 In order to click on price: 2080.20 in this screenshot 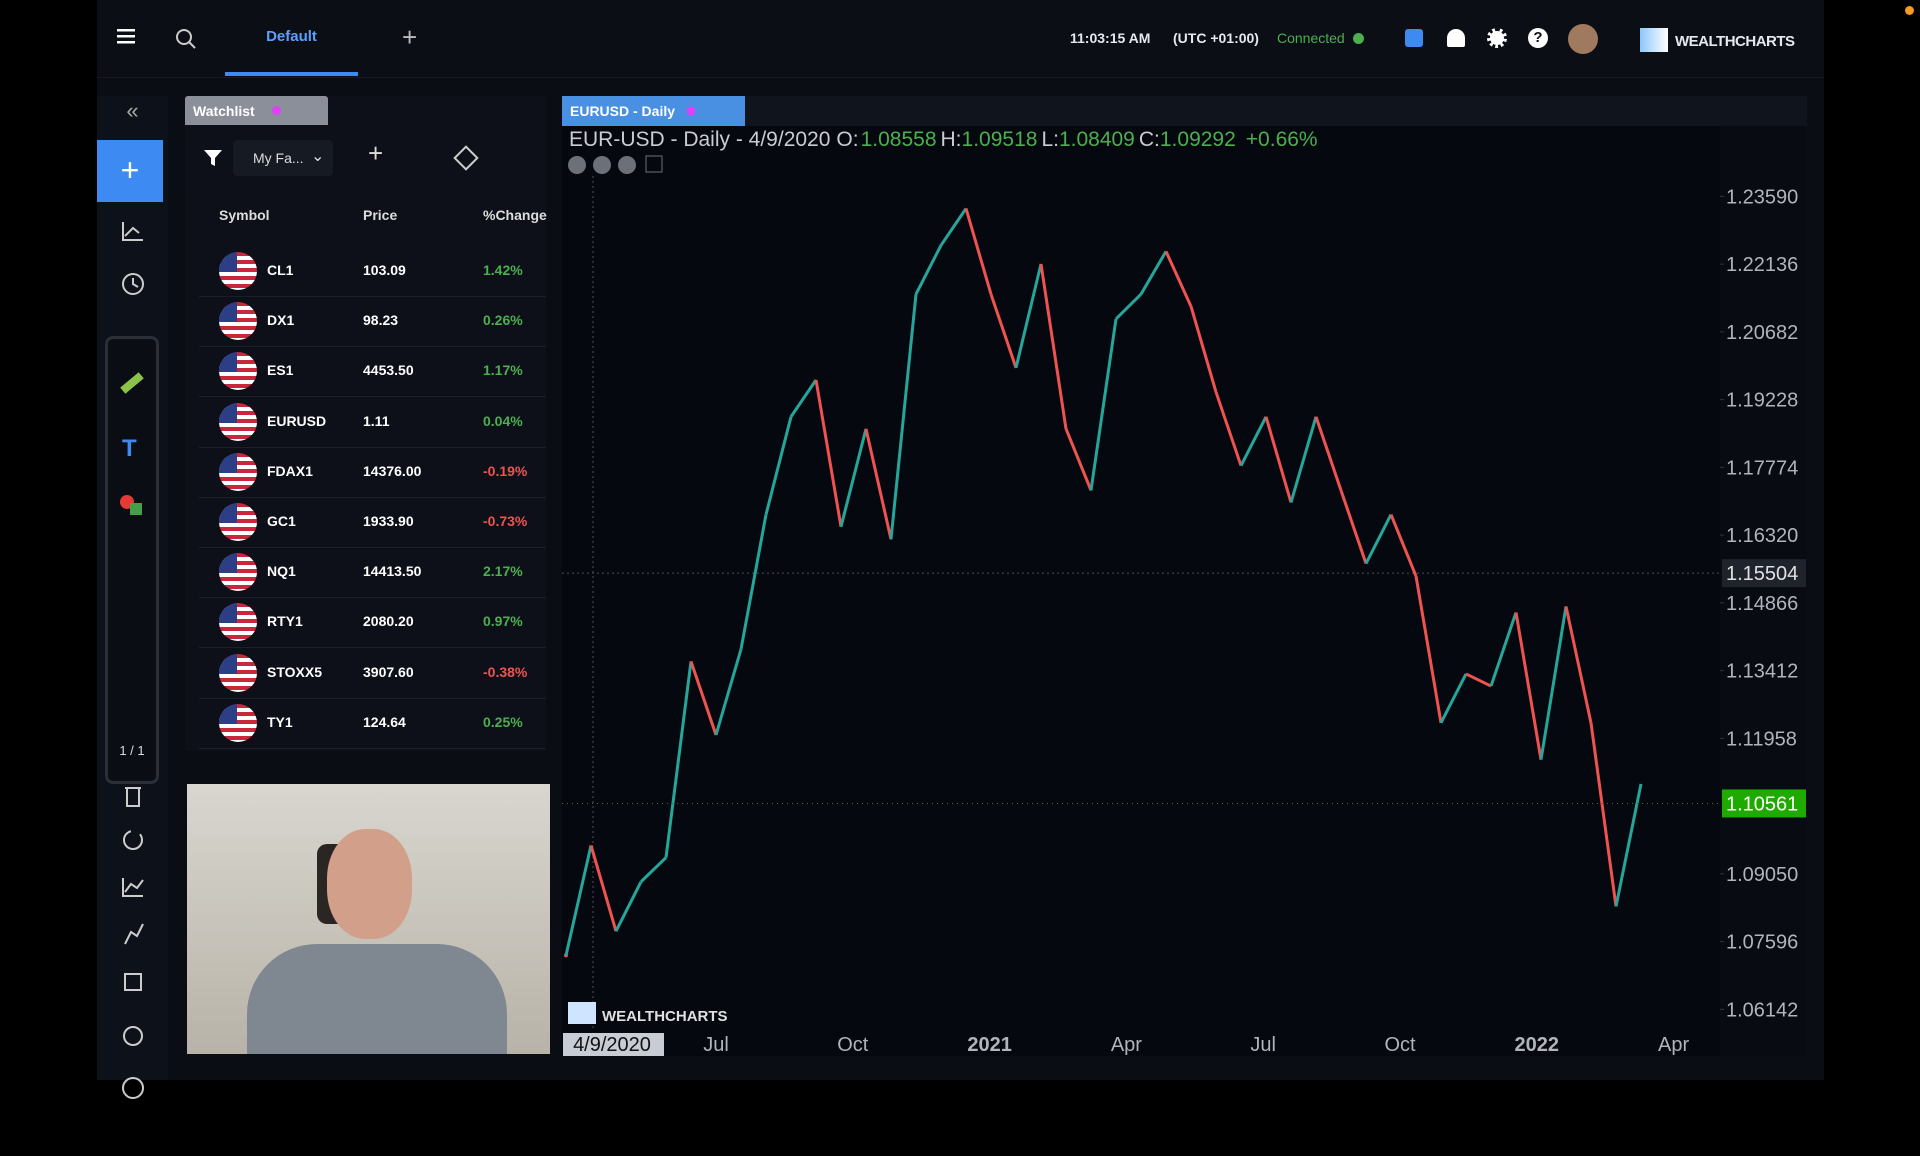, I will do `click(388, 621)`.